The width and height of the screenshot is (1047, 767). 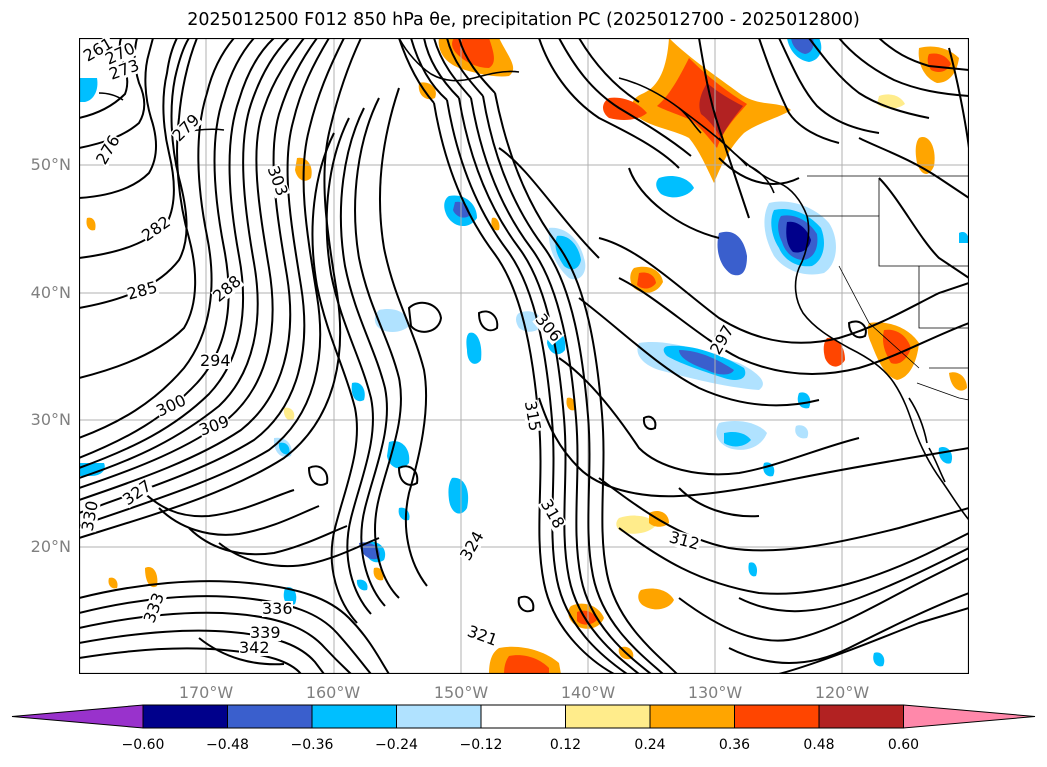 What do you see at coordinates (734, 745) in the screenshot?
I see `colorbar-tick-label: 0.36` at bounding box center [734, 745].